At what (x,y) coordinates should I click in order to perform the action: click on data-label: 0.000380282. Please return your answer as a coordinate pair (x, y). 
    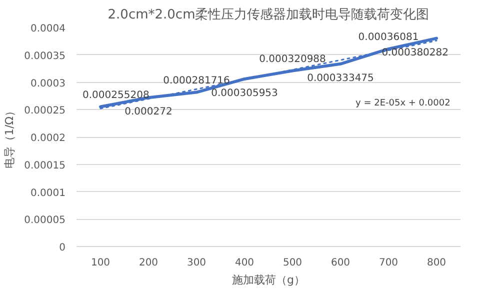
    Looking at the image, I should click on (415, 52).